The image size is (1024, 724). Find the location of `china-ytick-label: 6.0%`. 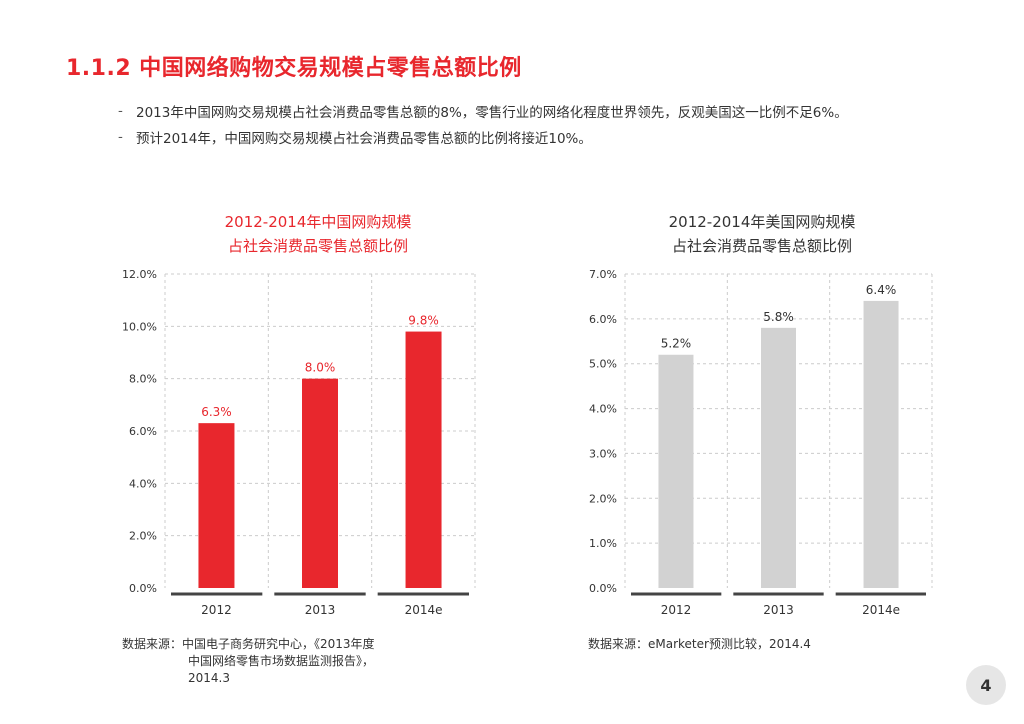

china-ytick-label: 6.0% is located at coordinates (143, 431).